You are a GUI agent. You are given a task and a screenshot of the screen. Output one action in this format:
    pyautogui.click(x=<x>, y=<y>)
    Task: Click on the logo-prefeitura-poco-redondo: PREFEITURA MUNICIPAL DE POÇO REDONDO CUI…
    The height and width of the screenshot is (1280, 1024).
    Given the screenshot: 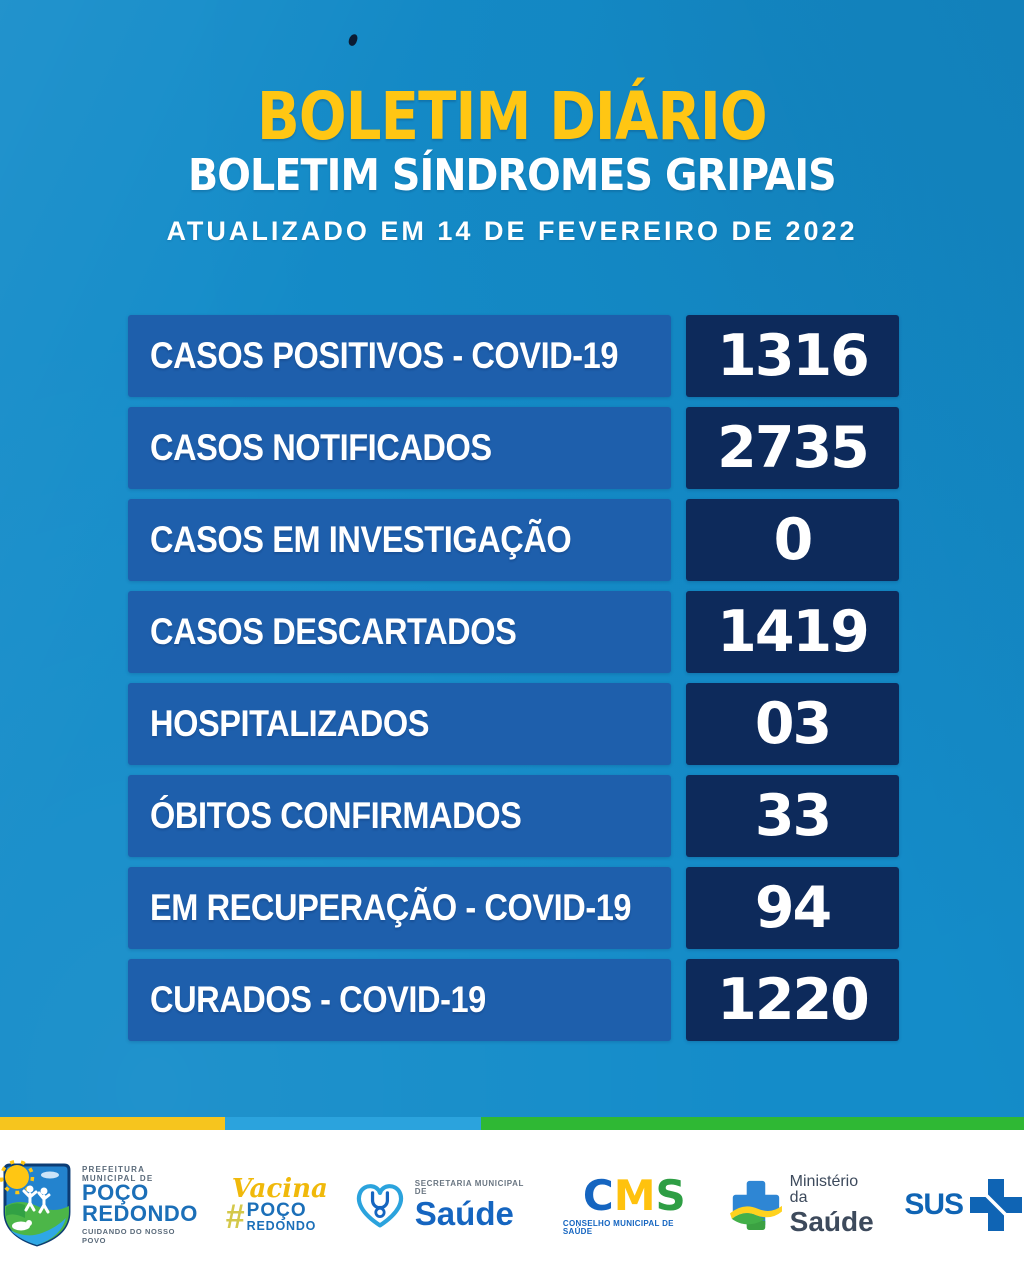 What is the action you would take?
    pyautogui.click(x=101, y=1205)
    